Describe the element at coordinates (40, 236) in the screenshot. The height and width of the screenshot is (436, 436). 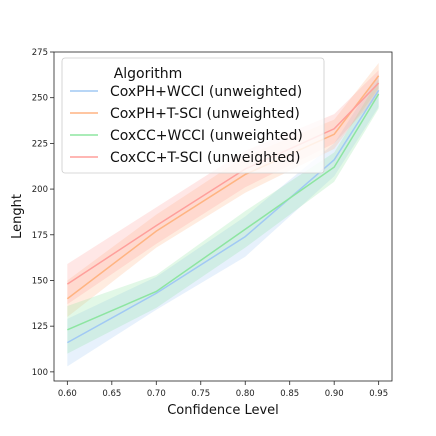
I see `y-tick-label: 175` at that location.